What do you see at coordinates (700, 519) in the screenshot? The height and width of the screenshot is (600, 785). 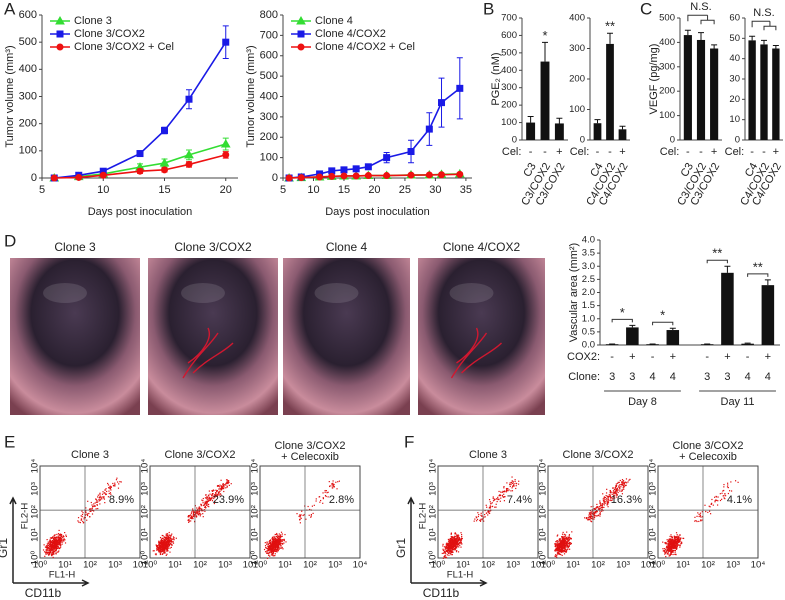 I see `events` at bounding box center [700, 519].